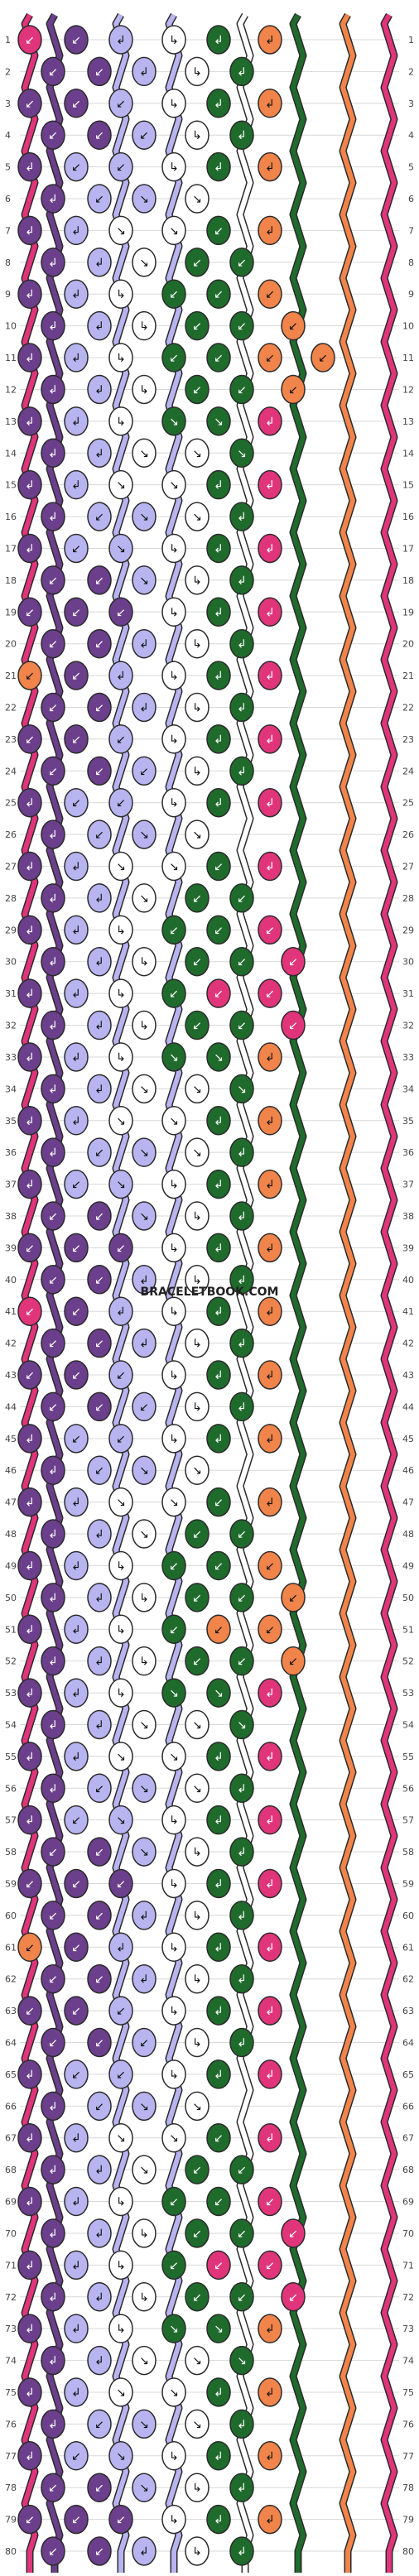  I want to click on row-number-right: 42, so click(408, 1343).